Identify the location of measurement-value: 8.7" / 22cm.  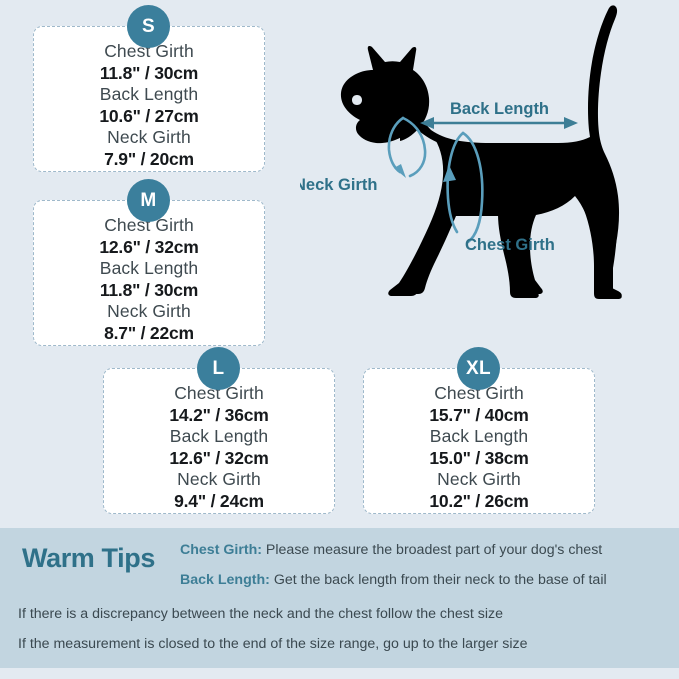
(149, 333).